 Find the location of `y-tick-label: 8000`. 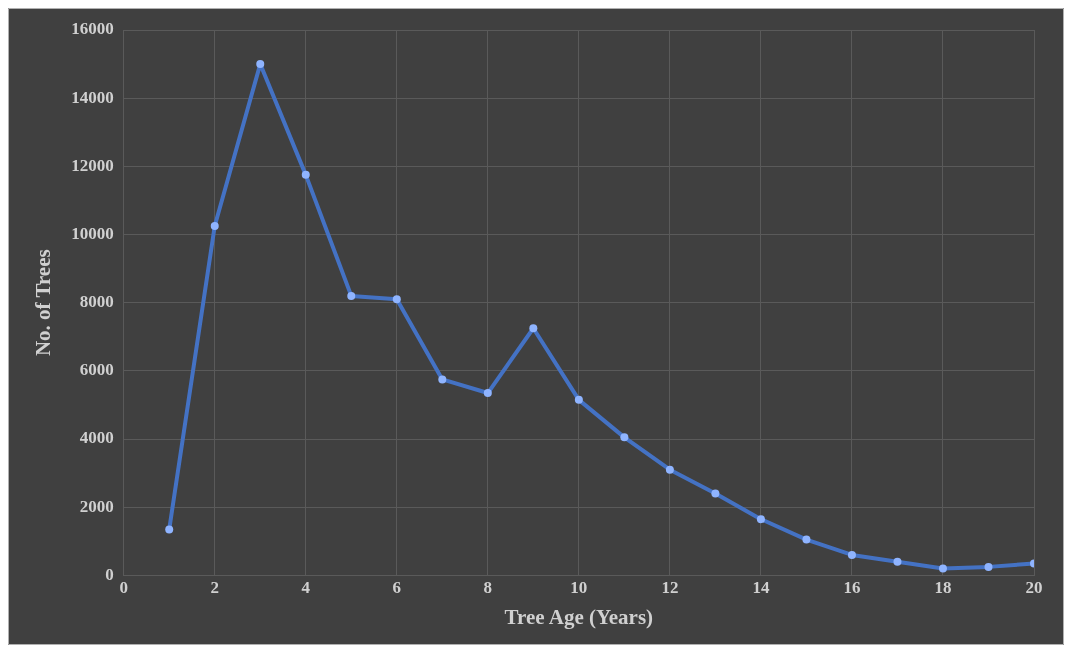

y-tick-label: 8000 is located at coordinates (96, 302).